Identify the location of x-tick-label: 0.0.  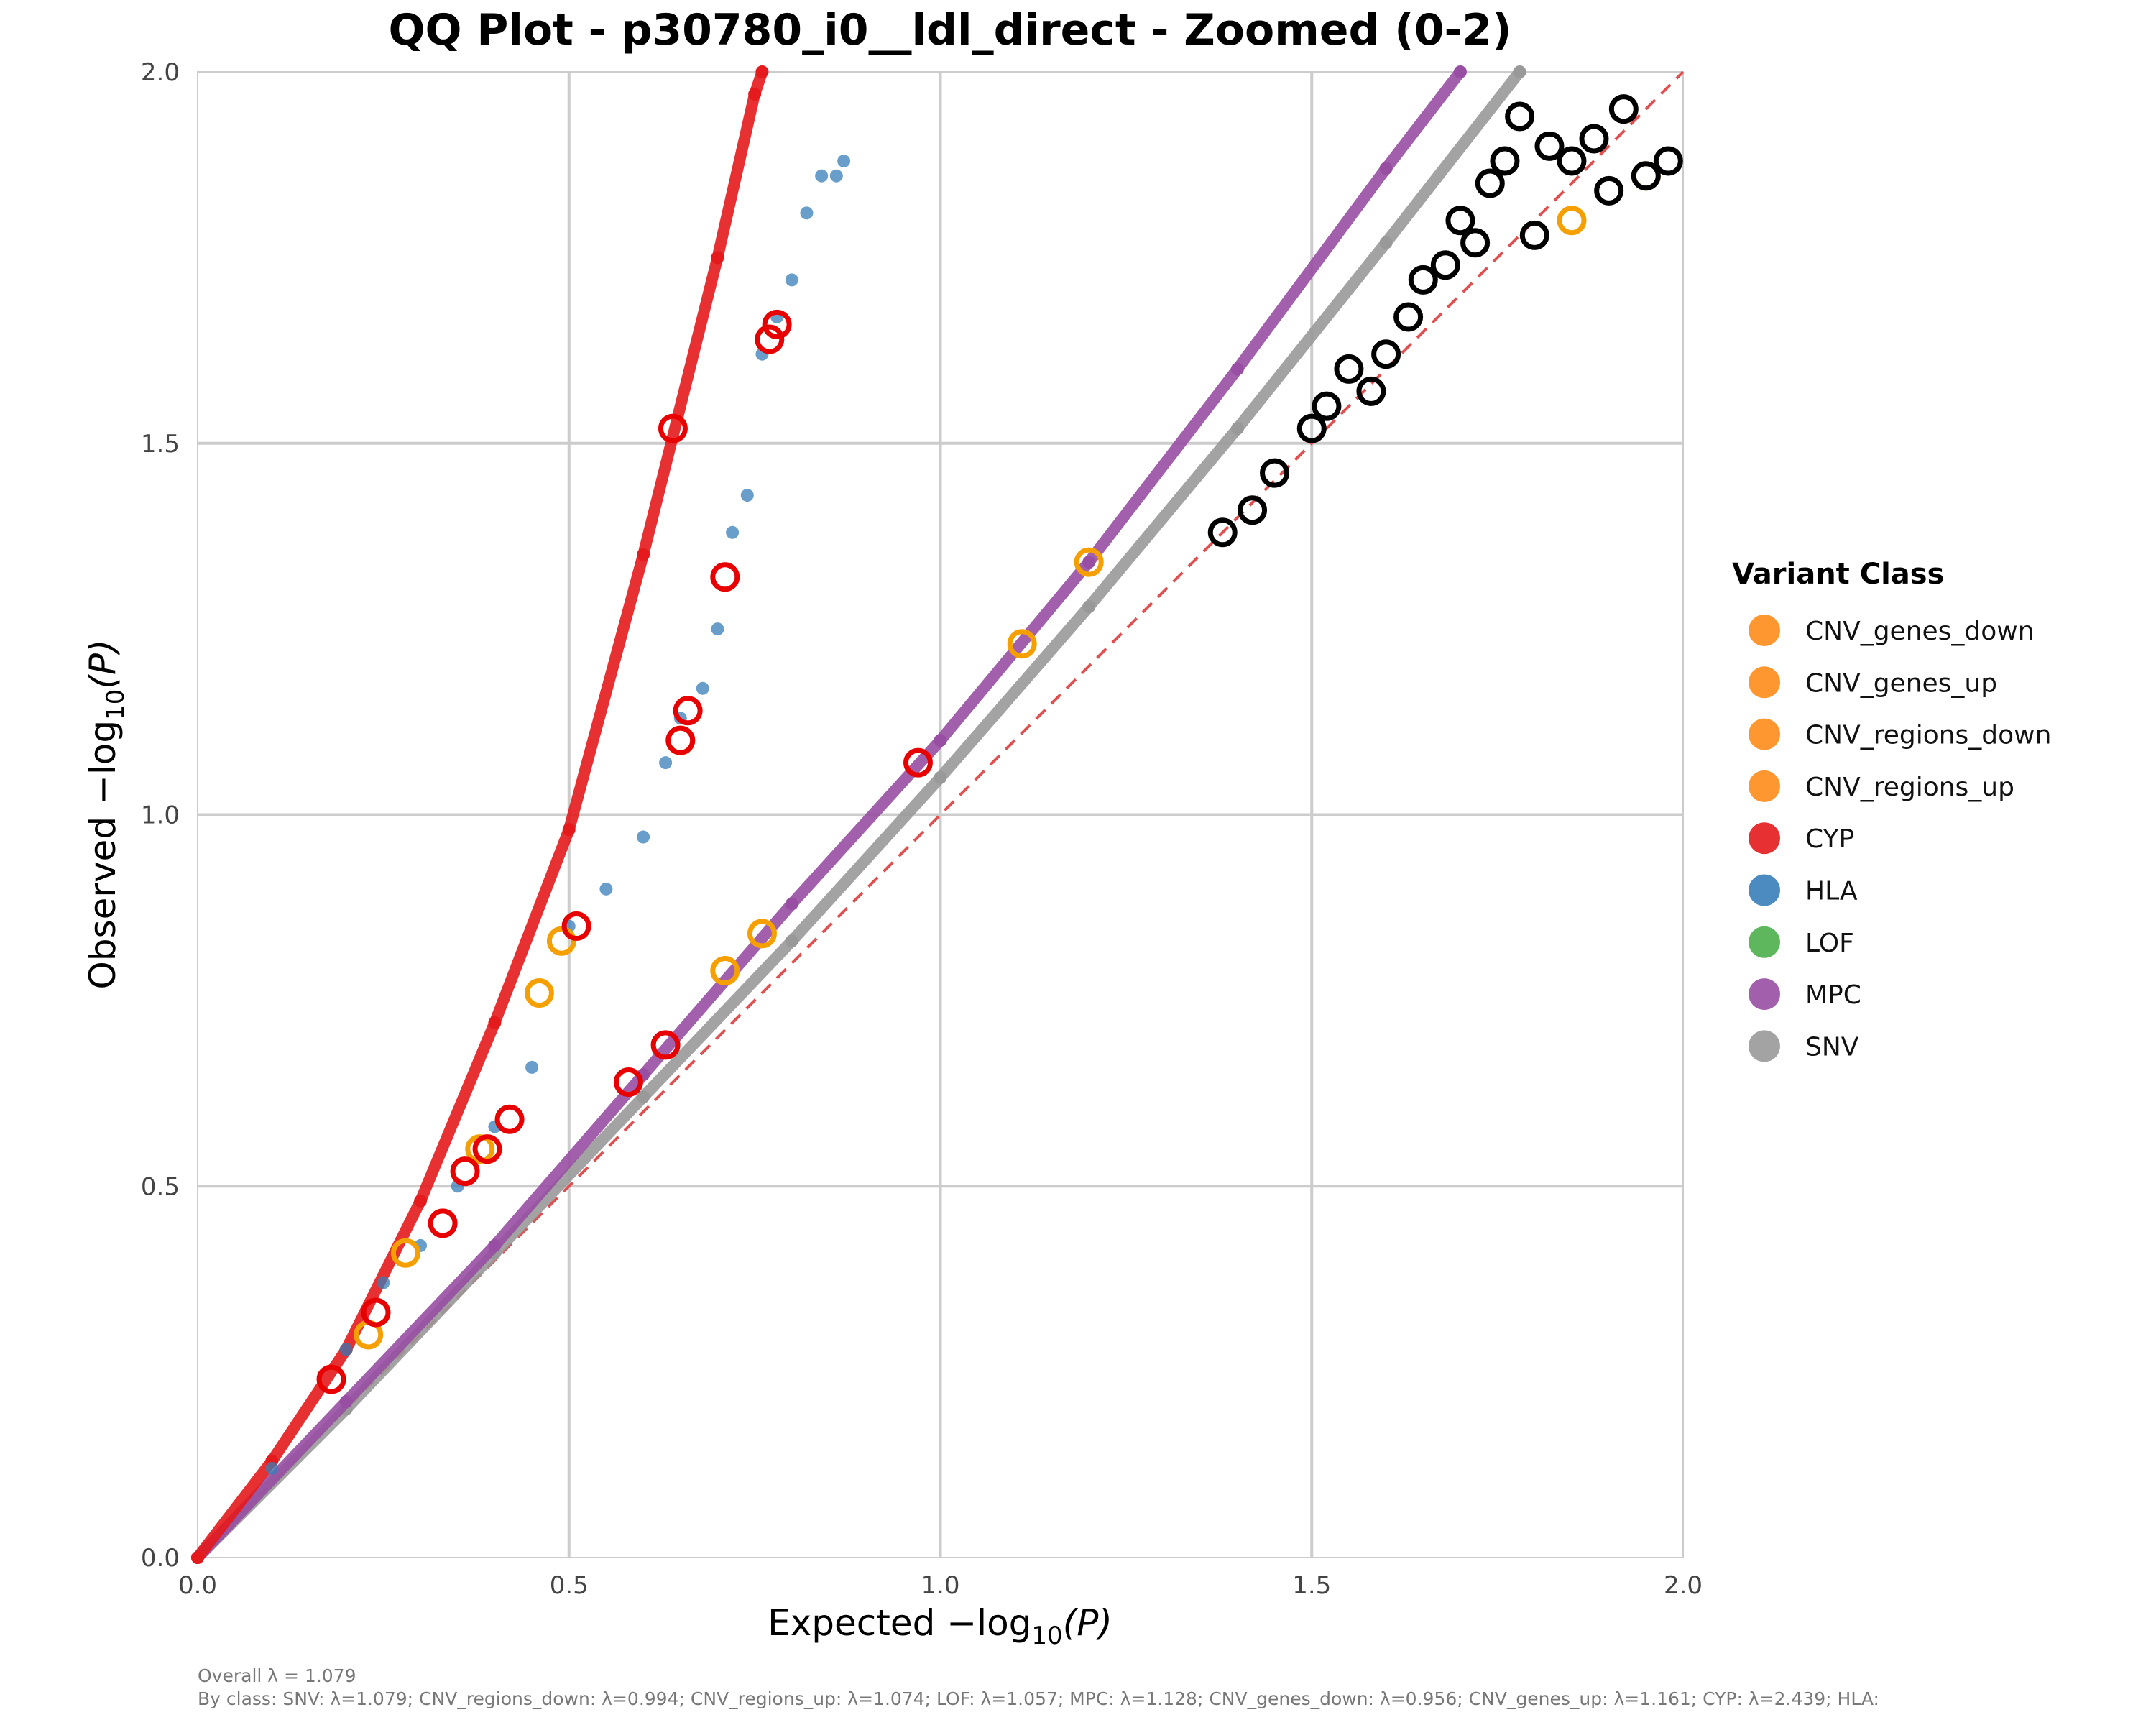
(198, 1585).